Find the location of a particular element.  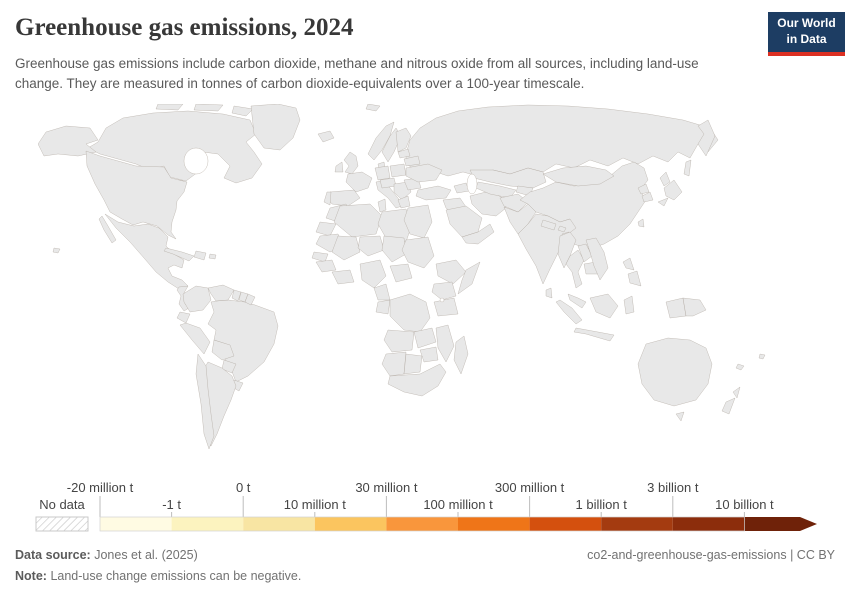

map-region-guinea-group is located at coordinates (326, 266).